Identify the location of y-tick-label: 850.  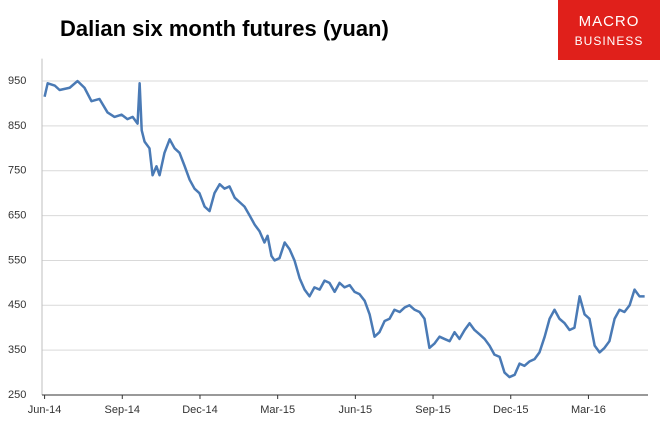
(17, 126).